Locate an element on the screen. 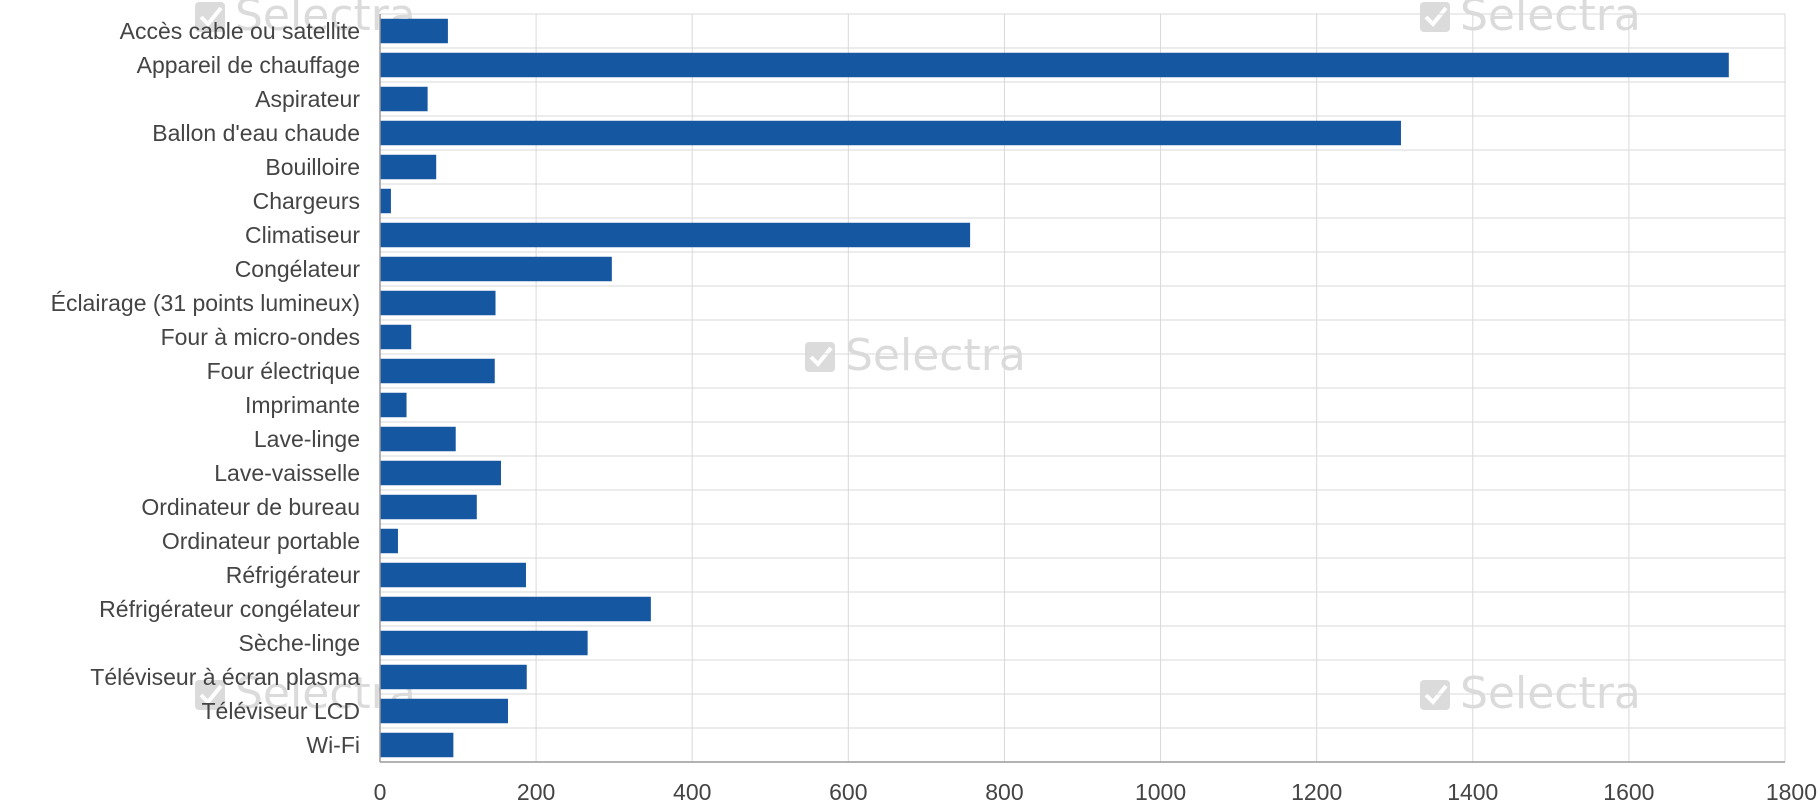 The image size is (1820, 810). category-label: Réfrigérateur congélateur is located at coordinates (229, 609).